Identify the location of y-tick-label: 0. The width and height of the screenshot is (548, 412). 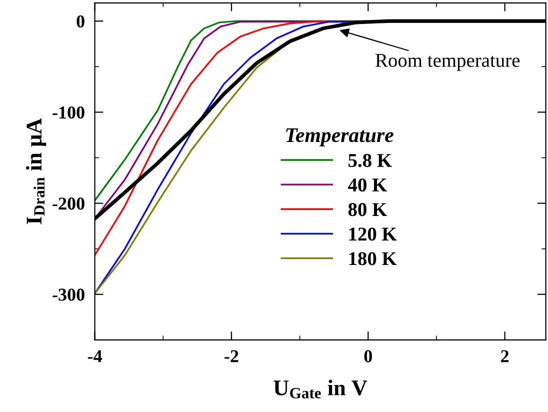
(80, 21).